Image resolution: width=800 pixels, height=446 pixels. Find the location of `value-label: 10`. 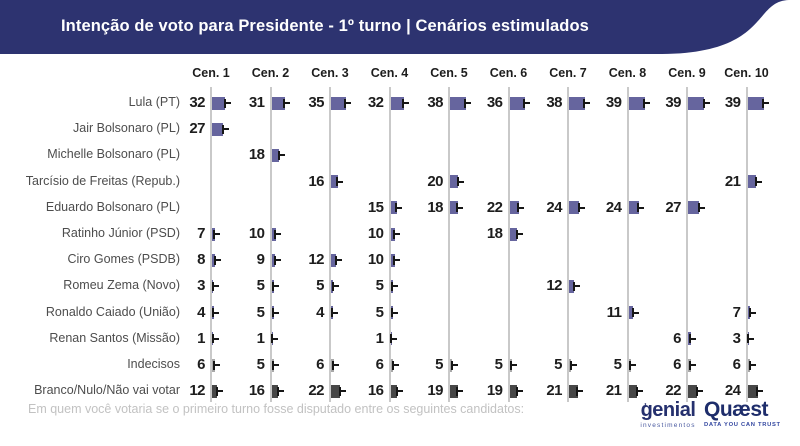

value-label: 10 is located at coordinates (375, 233).